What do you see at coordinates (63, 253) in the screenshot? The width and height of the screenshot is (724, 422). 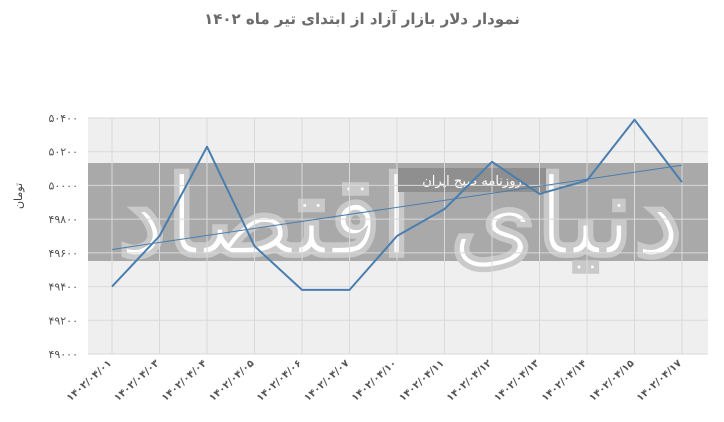 I see `y-tick-label: ۴۹۶۰۰` at bounding box center [63, 253].